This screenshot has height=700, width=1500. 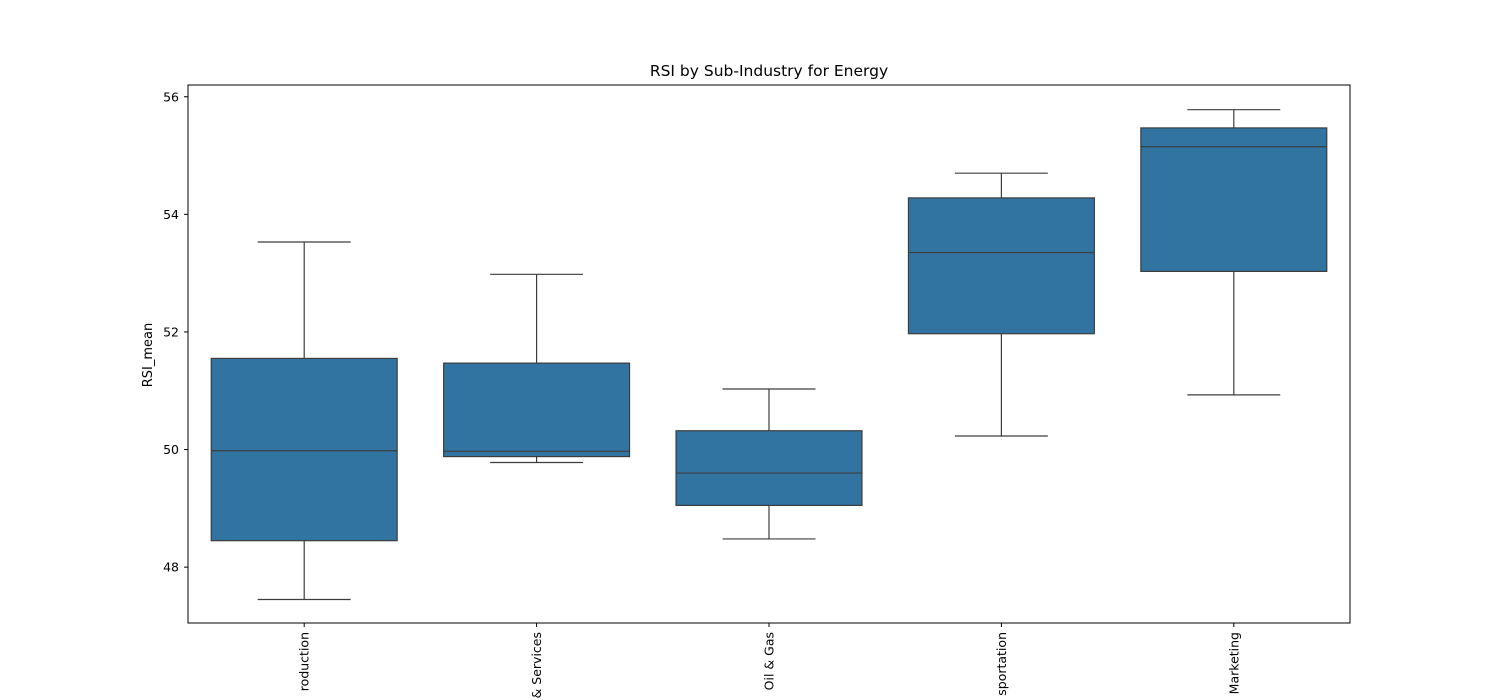 What do you see at coordinates (1233, 663) in the screenshot?
I see `x-tick-label: Marketing` at bounding box center [1233, 663].